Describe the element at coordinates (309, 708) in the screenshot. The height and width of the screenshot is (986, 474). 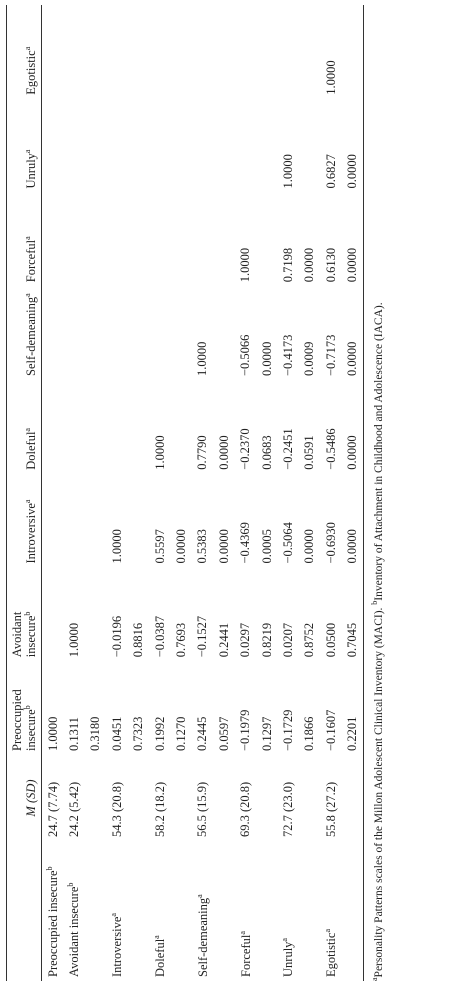
I see `cell: 0.1866` at that location.